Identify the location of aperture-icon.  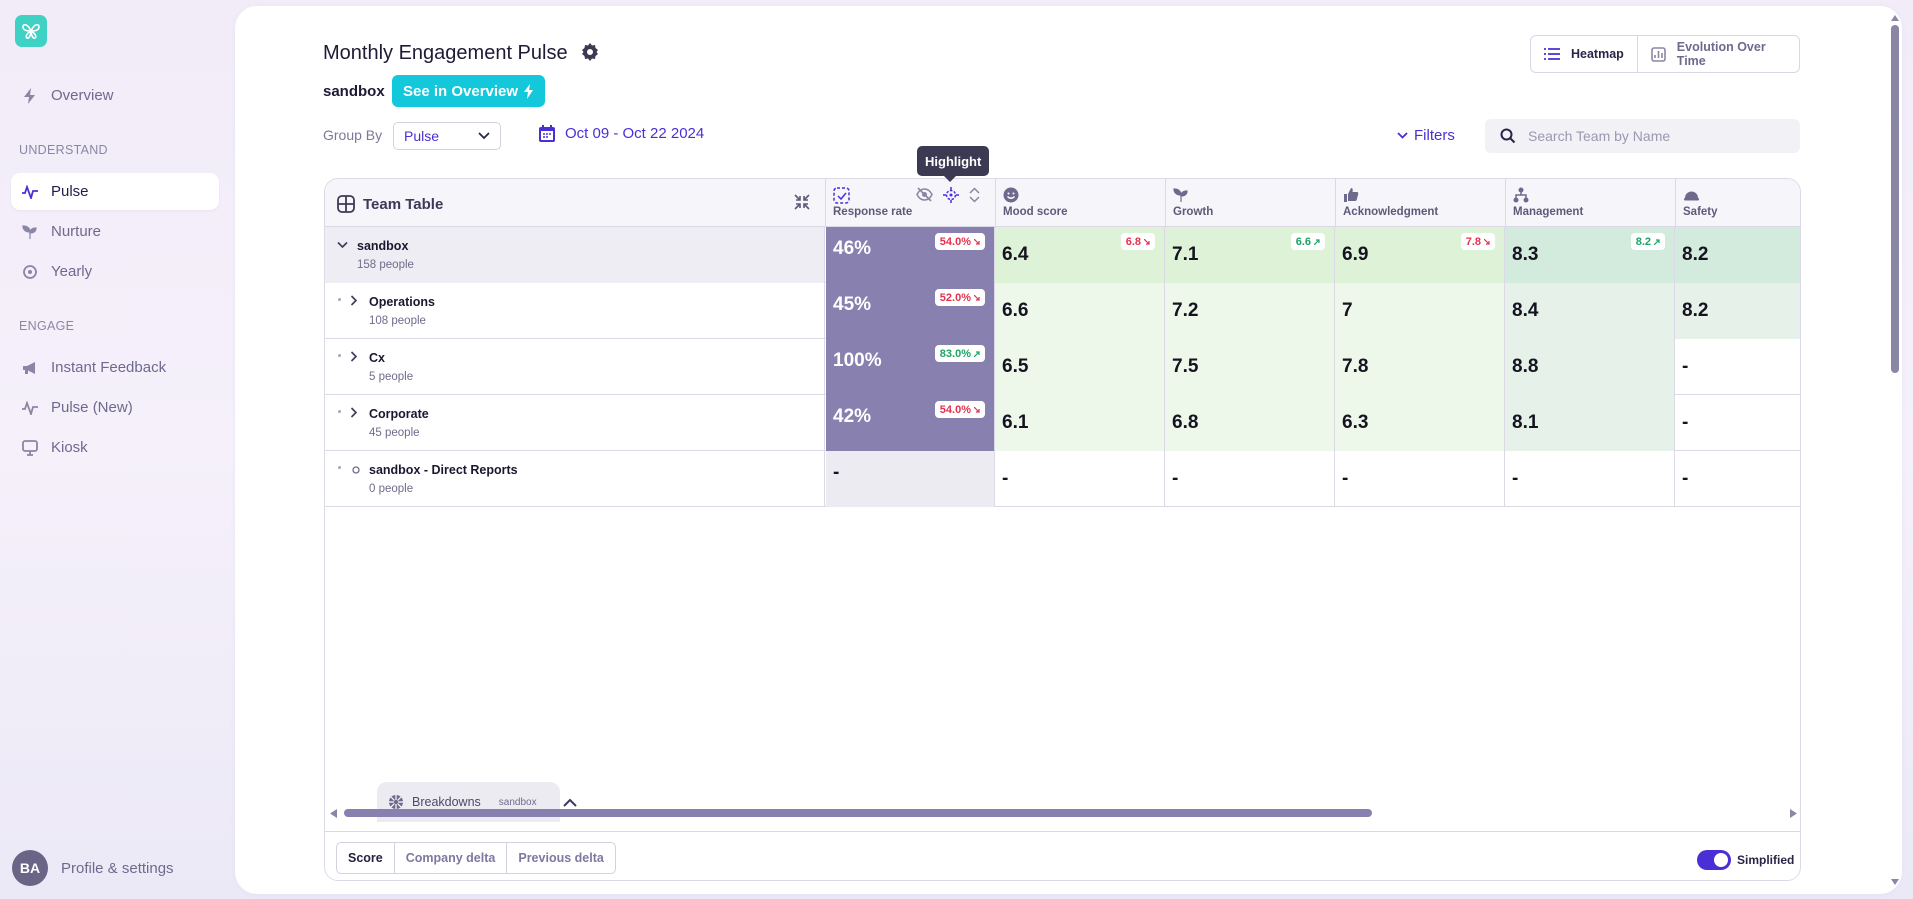
(396, 802).